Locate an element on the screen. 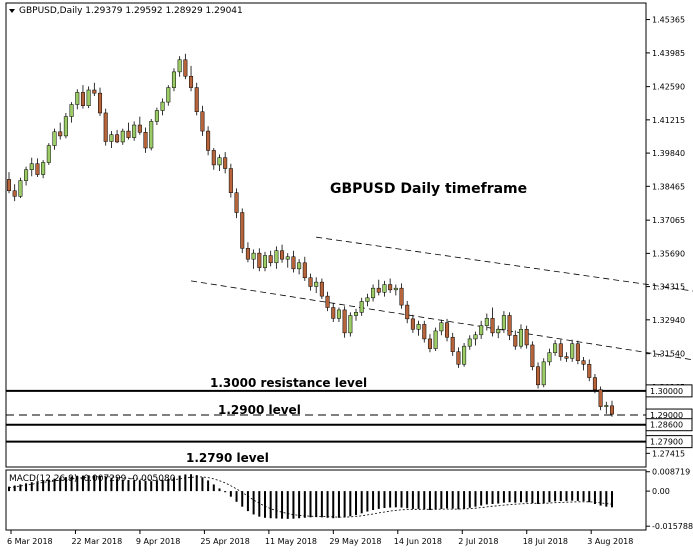 This screenshot has height=555, width=693. level-2790-label: 1.2790 level is located at coordinates (227, 458).